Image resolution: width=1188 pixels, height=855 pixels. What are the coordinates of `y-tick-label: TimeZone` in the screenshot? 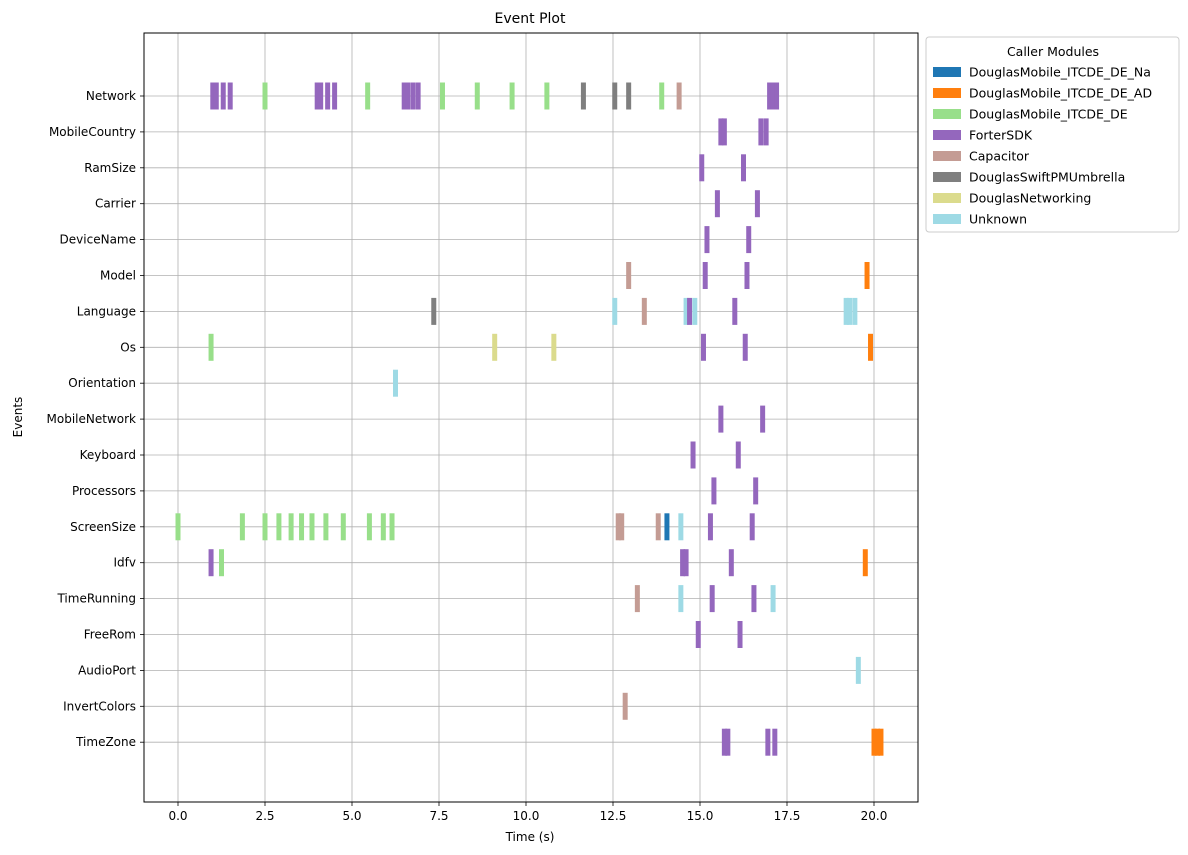 It's located at (105, 742).